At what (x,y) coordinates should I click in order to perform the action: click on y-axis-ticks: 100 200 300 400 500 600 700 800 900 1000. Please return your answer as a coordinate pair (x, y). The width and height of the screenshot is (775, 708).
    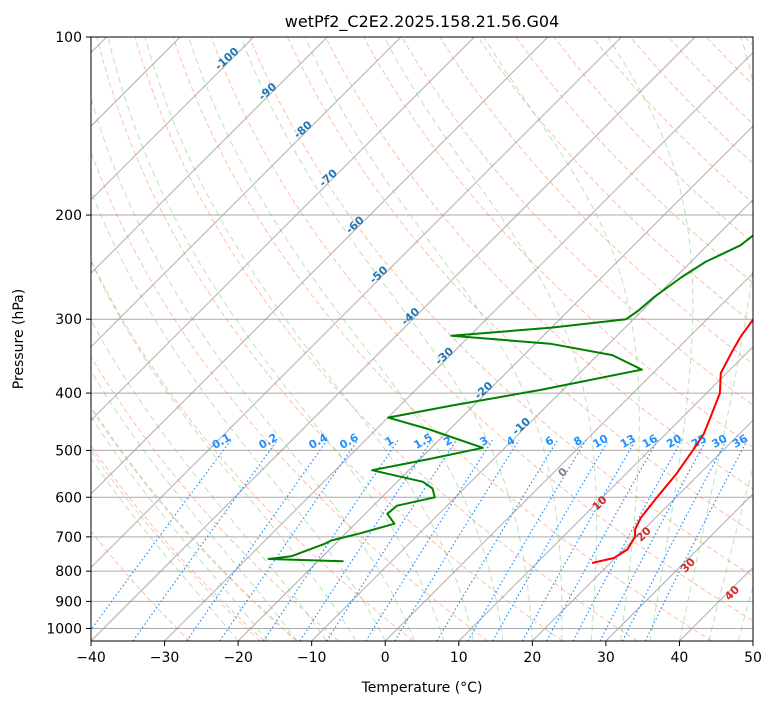
    Looking at the image, I should click on (68, 333).